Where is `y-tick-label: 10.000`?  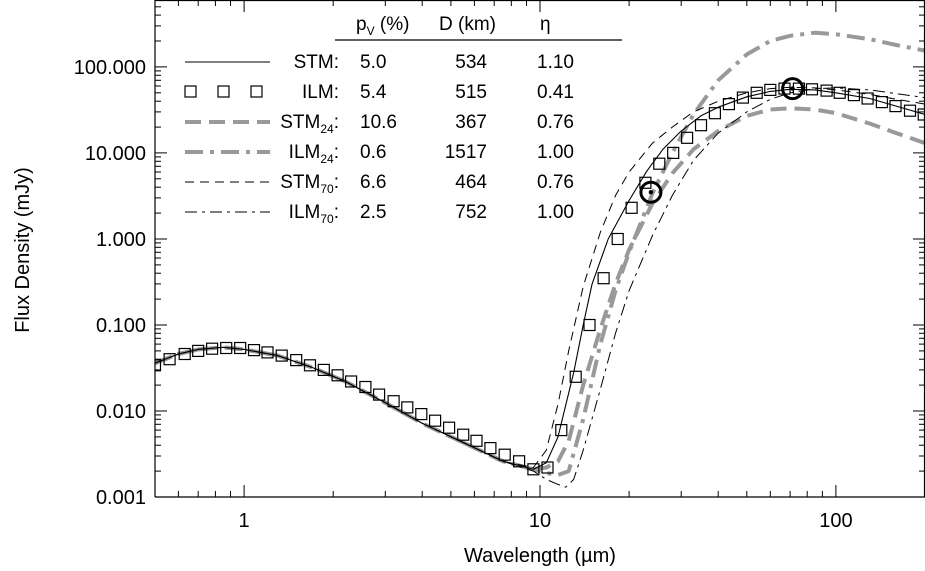
y-tick-label: 10.000 is located at coordinates (115, 154).